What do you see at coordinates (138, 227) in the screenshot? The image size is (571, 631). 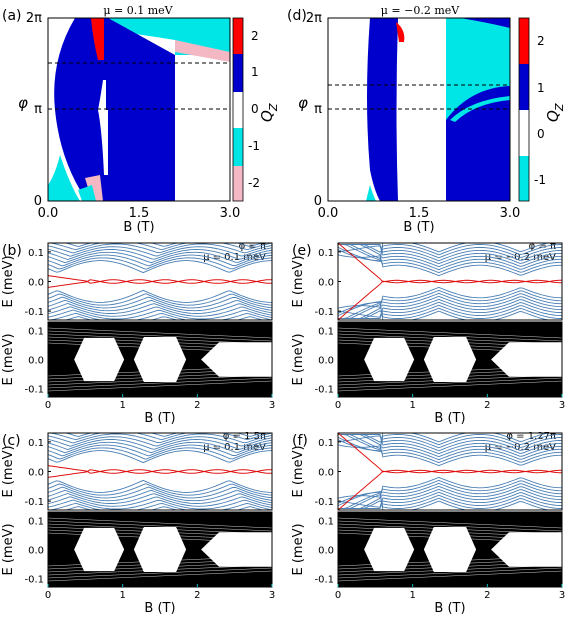 I see `xlabel-B: B (T)` at bounding box center [138, 227].